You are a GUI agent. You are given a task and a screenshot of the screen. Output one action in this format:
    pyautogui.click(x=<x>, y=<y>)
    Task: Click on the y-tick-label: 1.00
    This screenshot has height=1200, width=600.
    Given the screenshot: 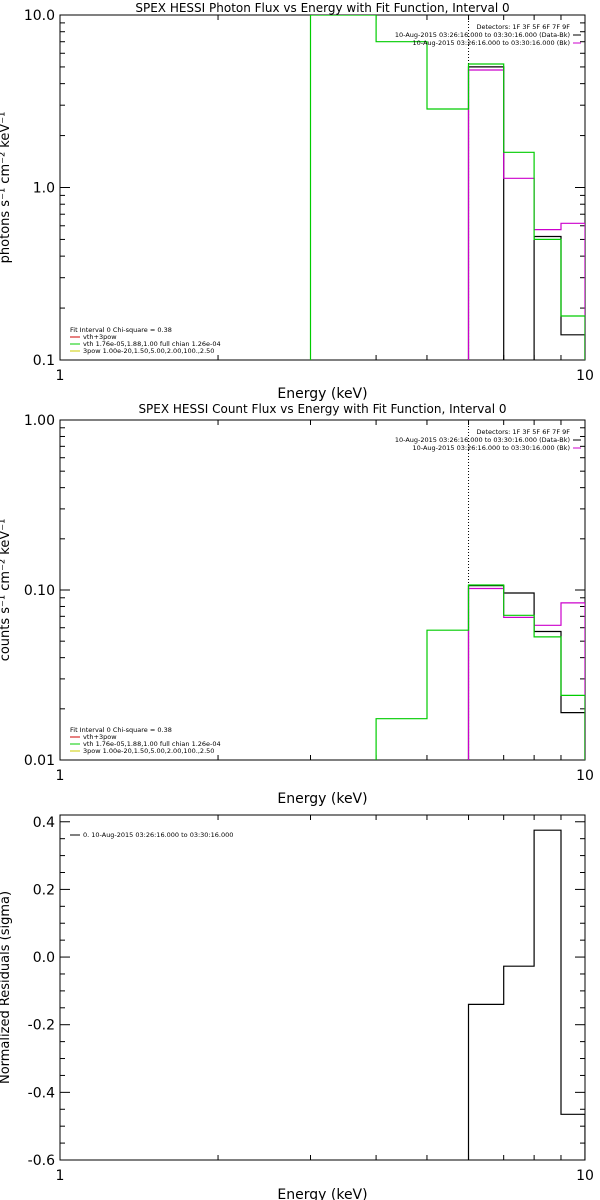 What is the action you would take?
    pyautogui.click(x=39, y=421)
    